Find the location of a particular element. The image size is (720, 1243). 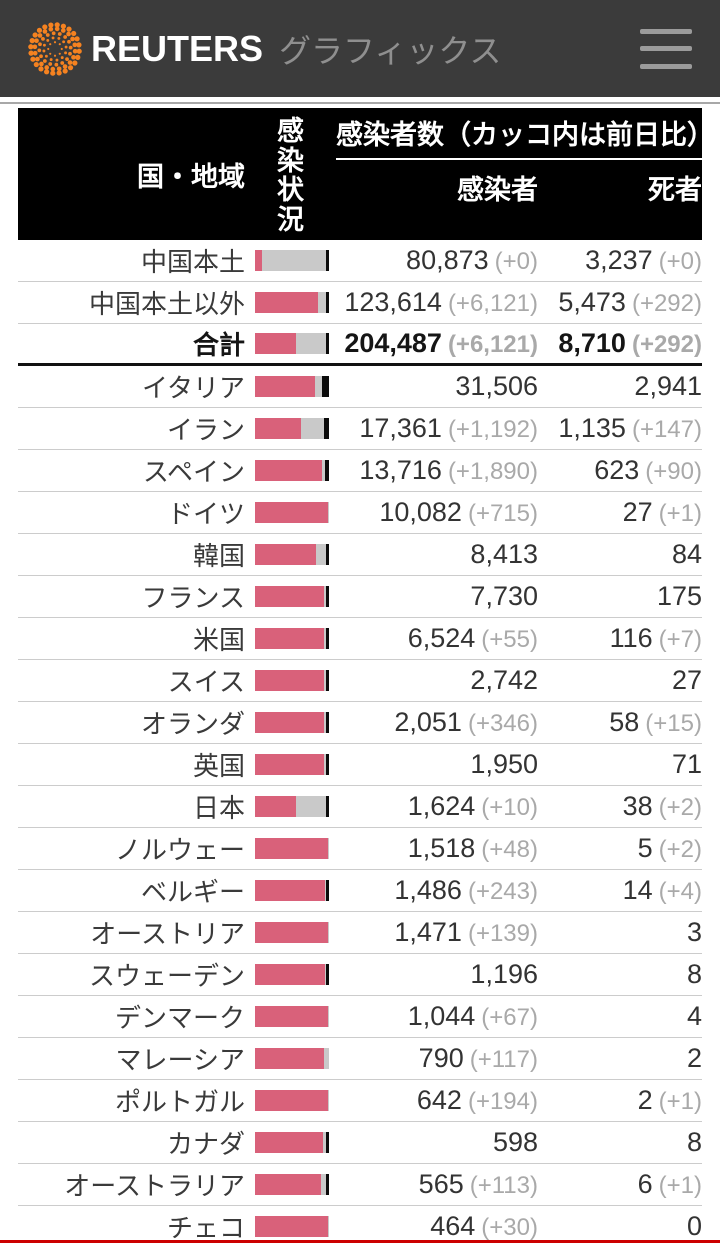

table-row: チェコ 464 (+30) 0 is located at coordinates (360, 1224).